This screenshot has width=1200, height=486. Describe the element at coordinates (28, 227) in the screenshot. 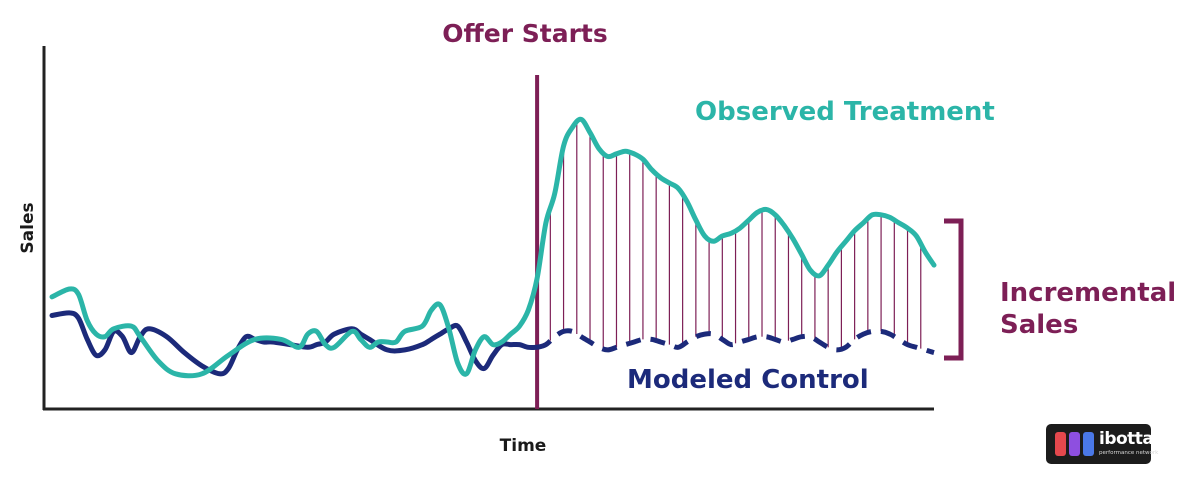

I see `y-axis-label: Sales` at that location.